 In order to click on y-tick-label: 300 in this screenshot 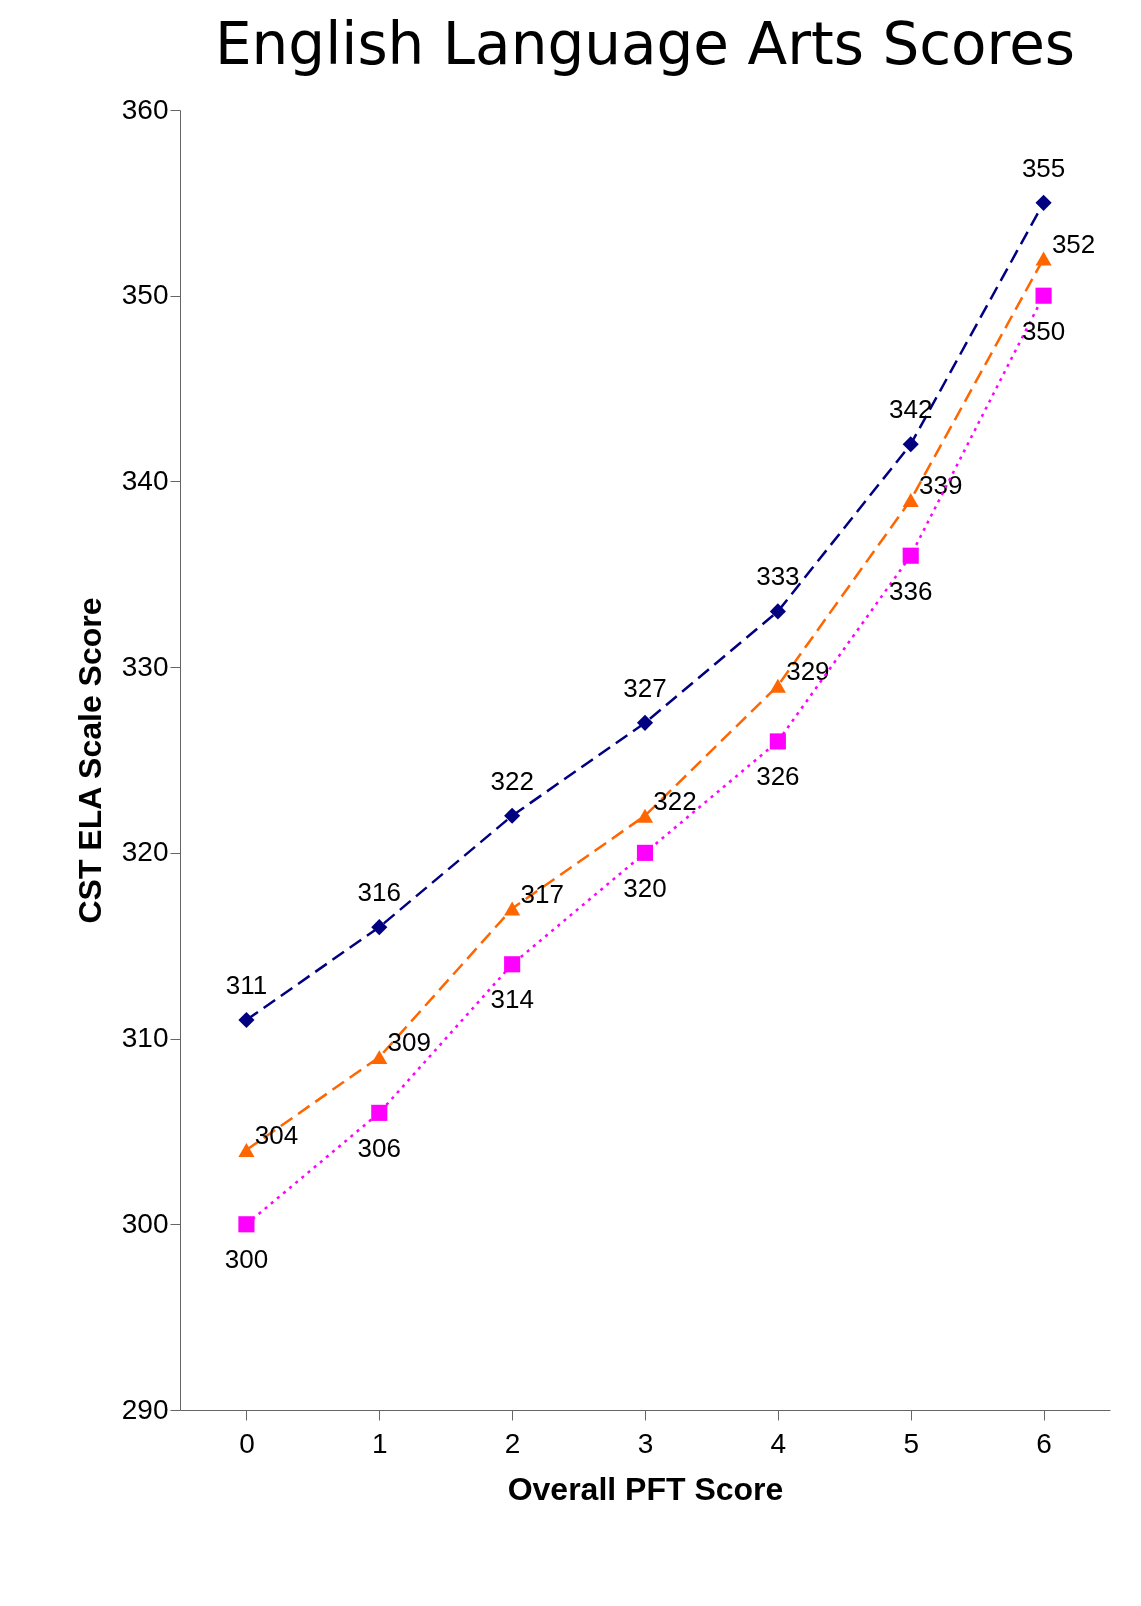, I will do `click(145, 1223)`.